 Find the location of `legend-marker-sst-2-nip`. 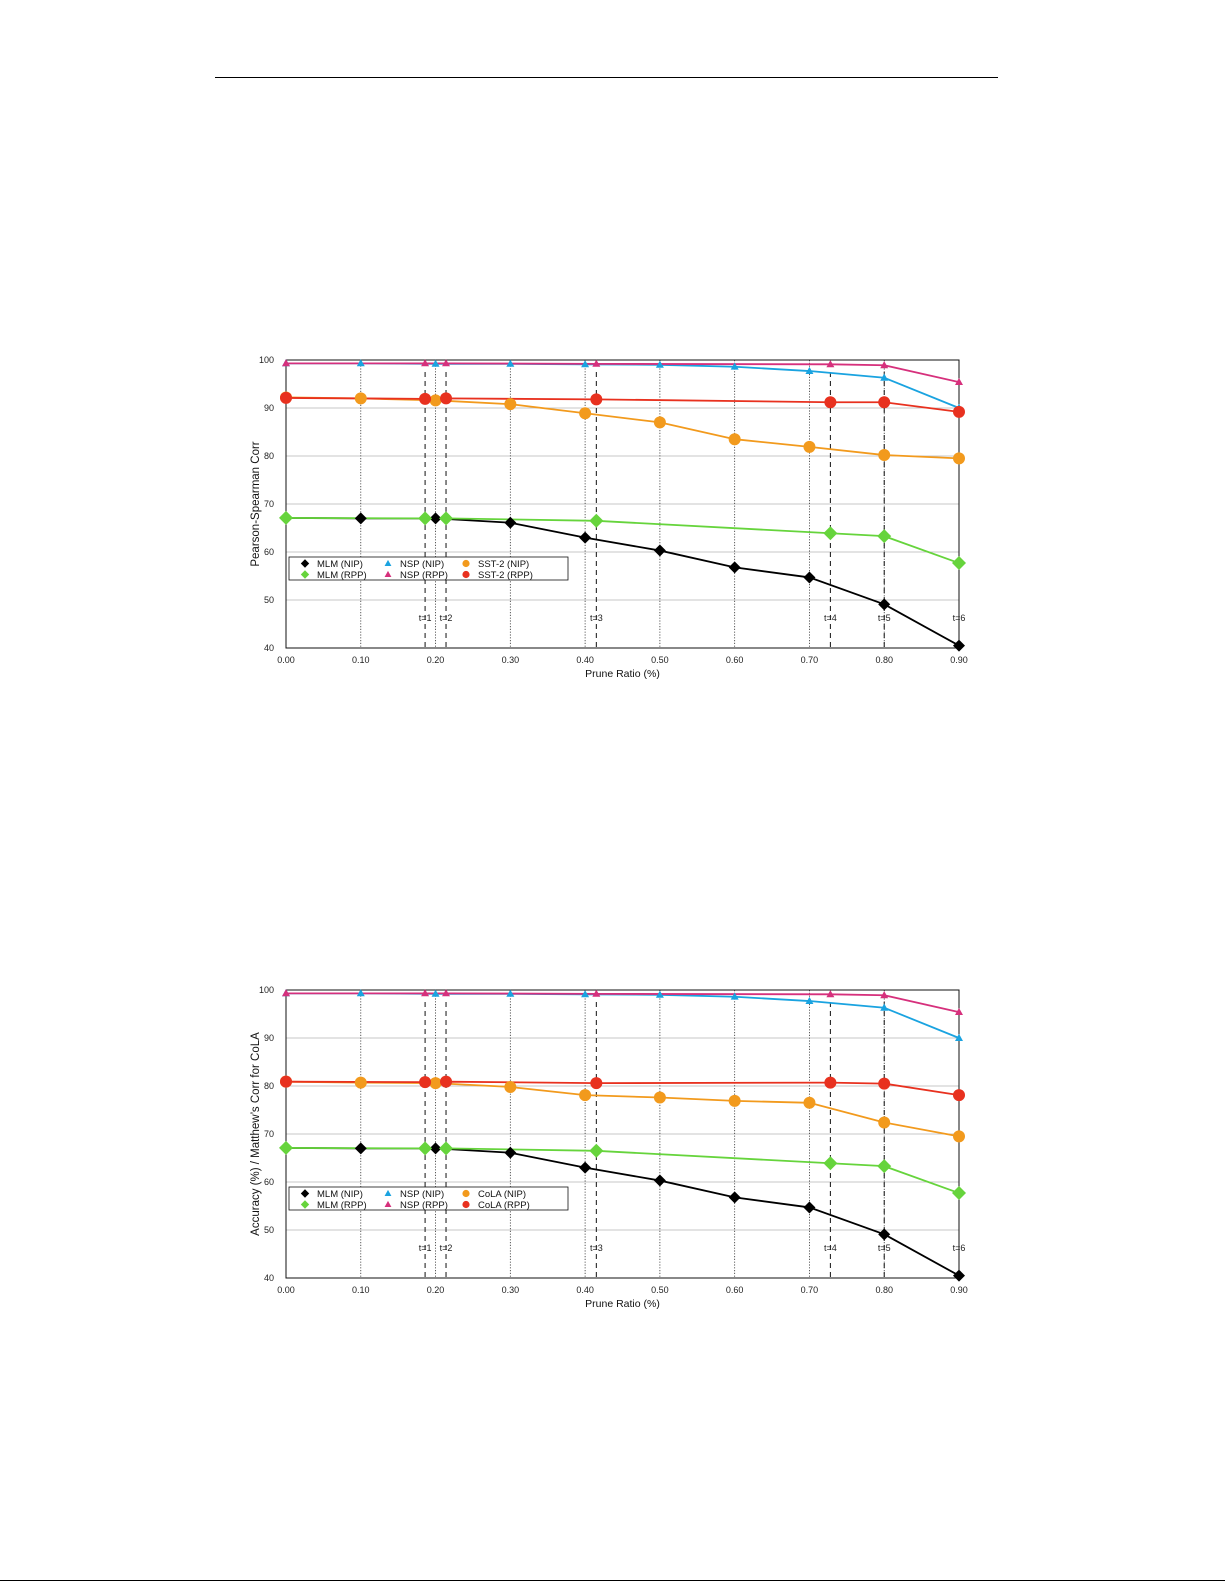

legend-marker-sst-2-nip is located at coordinates (466, 563).